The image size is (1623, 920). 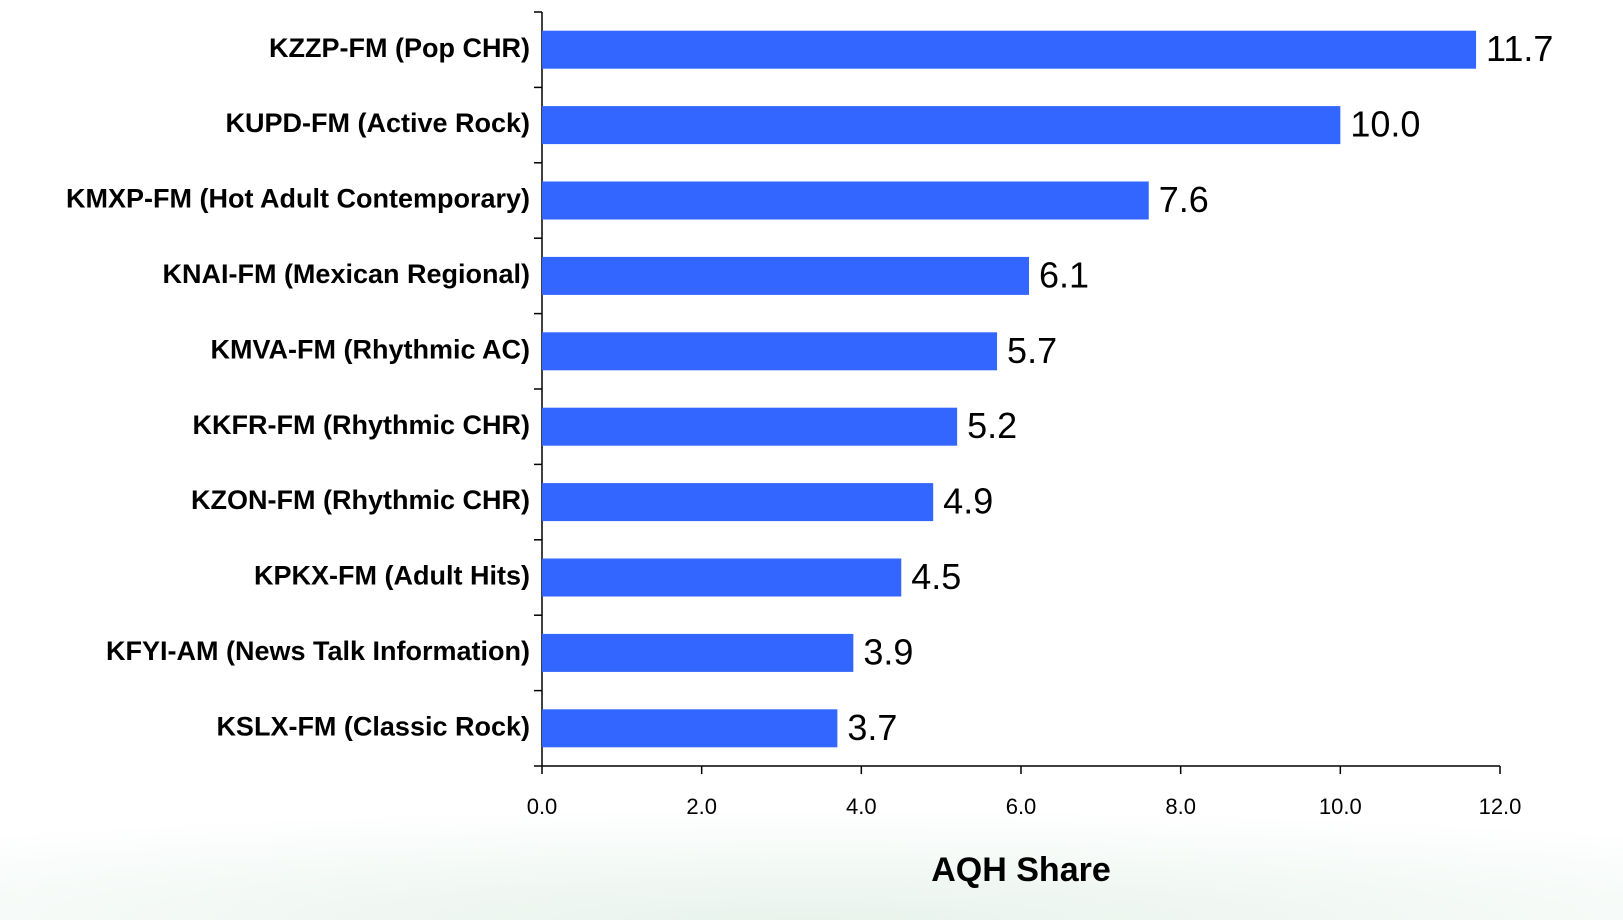 I want to click on category-label: KMXP-FM (Hot Adult Contemporary), so click(x=298, y=199).